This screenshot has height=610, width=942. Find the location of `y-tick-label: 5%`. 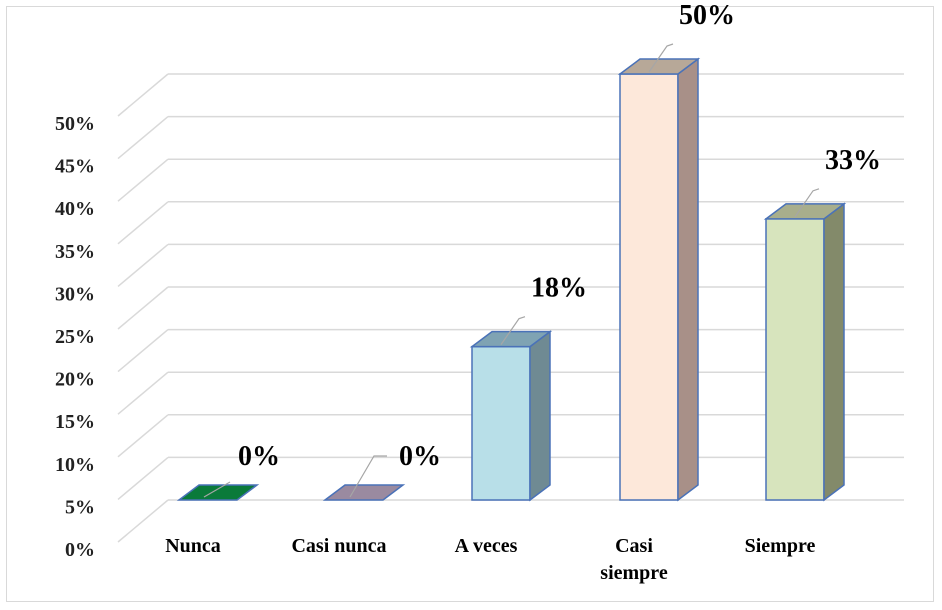

y-tick-label: 5% is located at coordinates (80, 507).